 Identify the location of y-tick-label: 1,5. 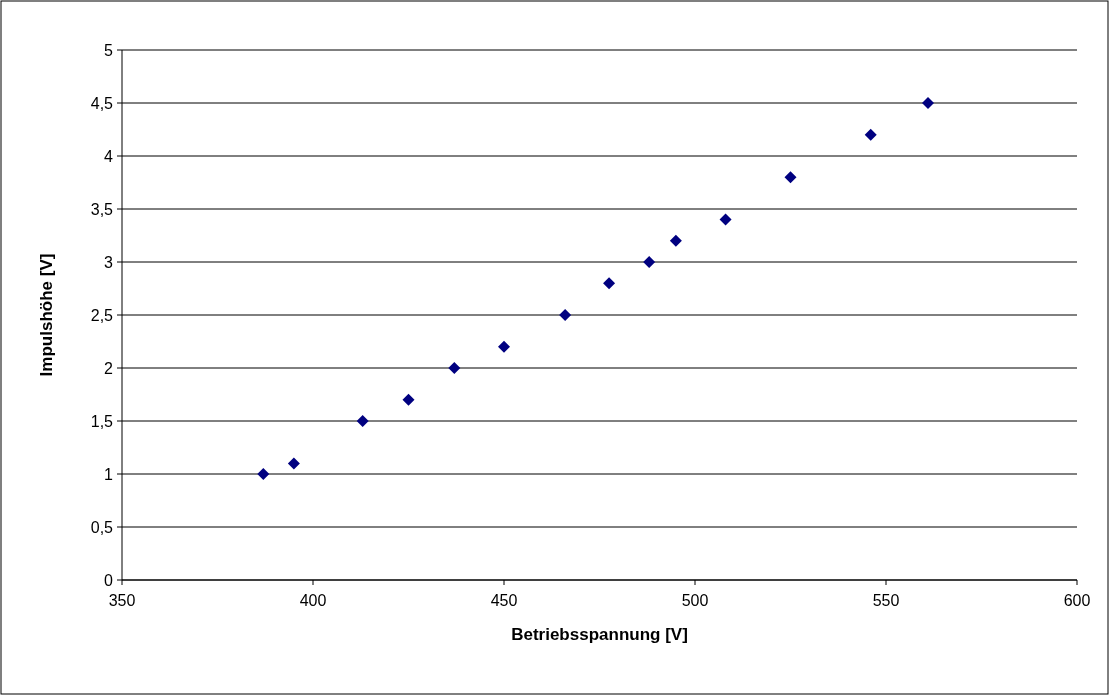
(102, 421).